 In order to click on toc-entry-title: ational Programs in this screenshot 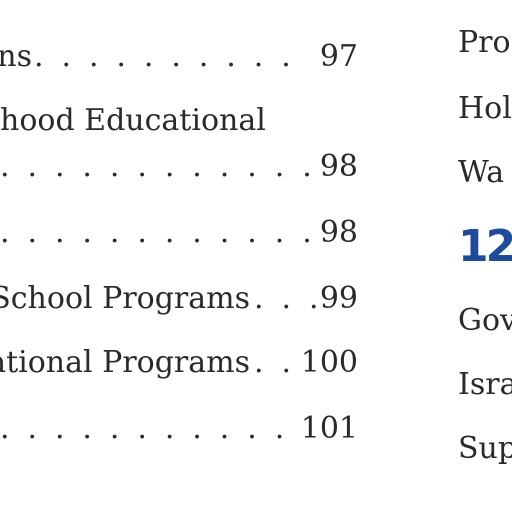, I will do `click(125, 363)`.